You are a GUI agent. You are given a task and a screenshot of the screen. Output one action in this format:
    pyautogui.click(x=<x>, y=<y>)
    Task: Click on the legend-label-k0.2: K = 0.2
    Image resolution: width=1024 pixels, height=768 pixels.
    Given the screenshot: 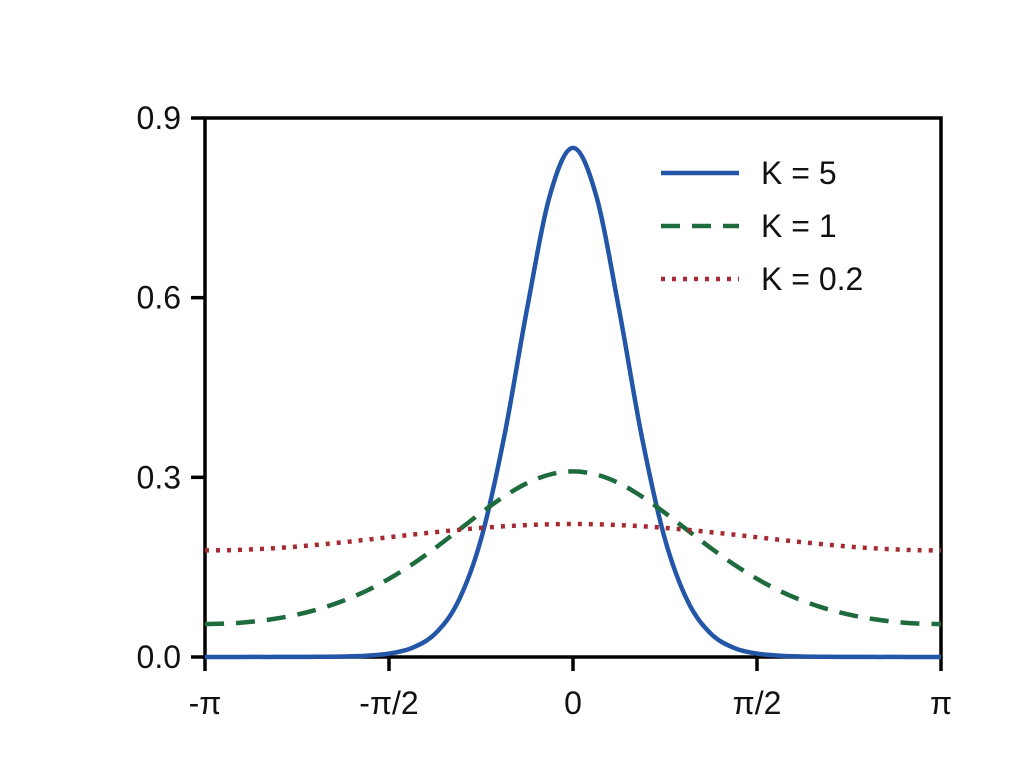 What is the action you would take?
    pyautogui.click(x=812, y=279)
    